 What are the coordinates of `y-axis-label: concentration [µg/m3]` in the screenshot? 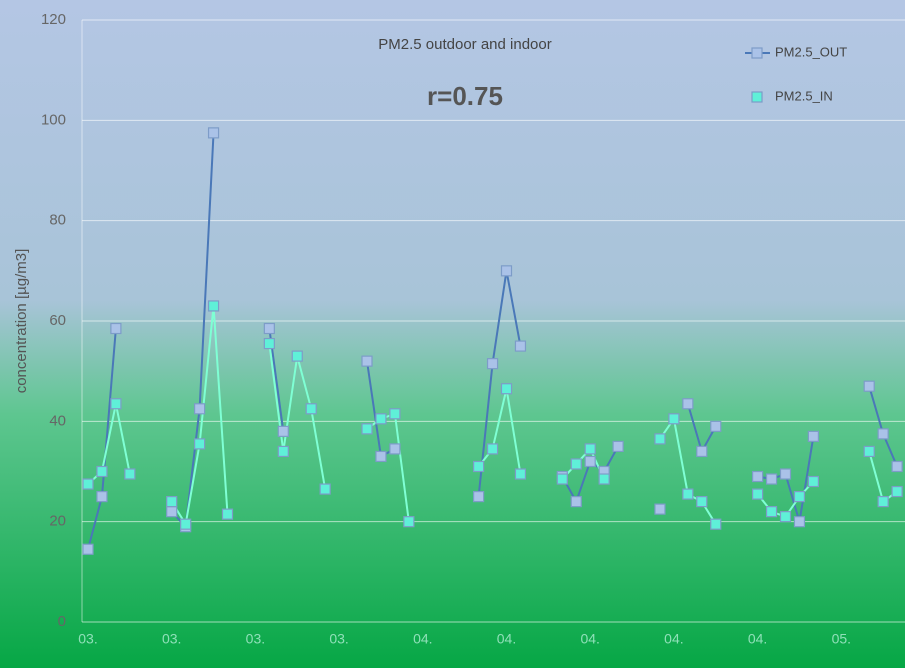 It's located at (21, 321).